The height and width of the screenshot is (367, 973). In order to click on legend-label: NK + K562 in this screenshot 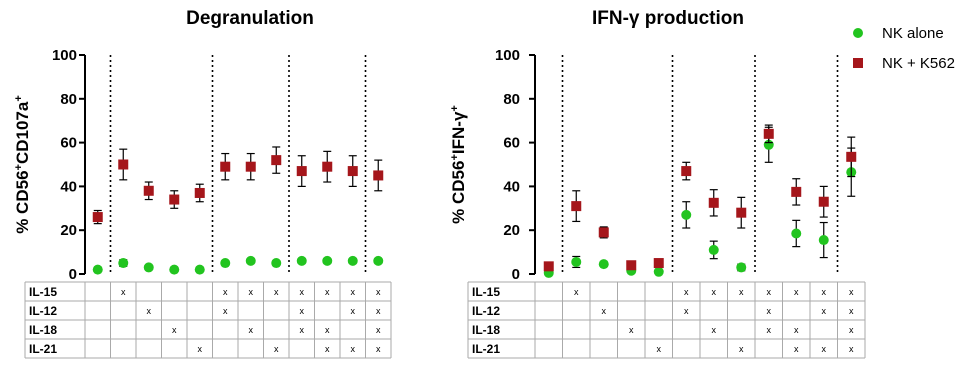, I will do `click(918, 63)`.